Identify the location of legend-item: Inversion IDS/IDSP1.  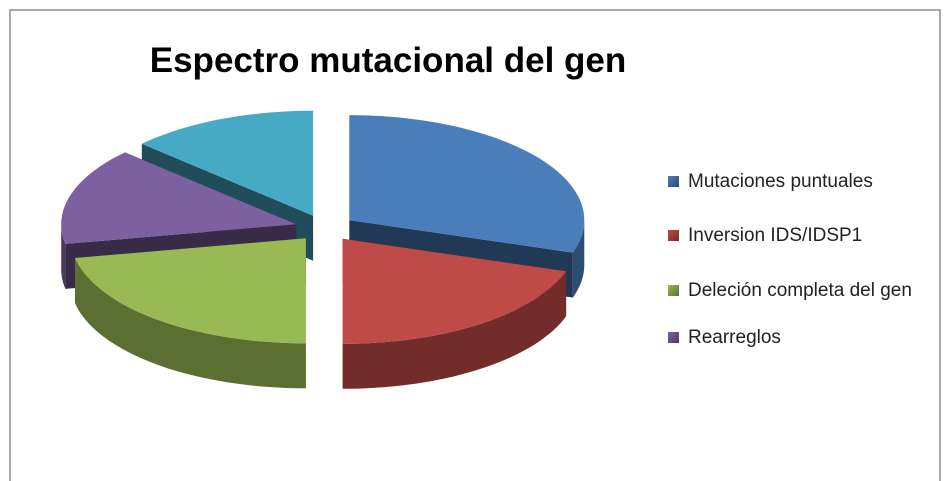
(803, 235).